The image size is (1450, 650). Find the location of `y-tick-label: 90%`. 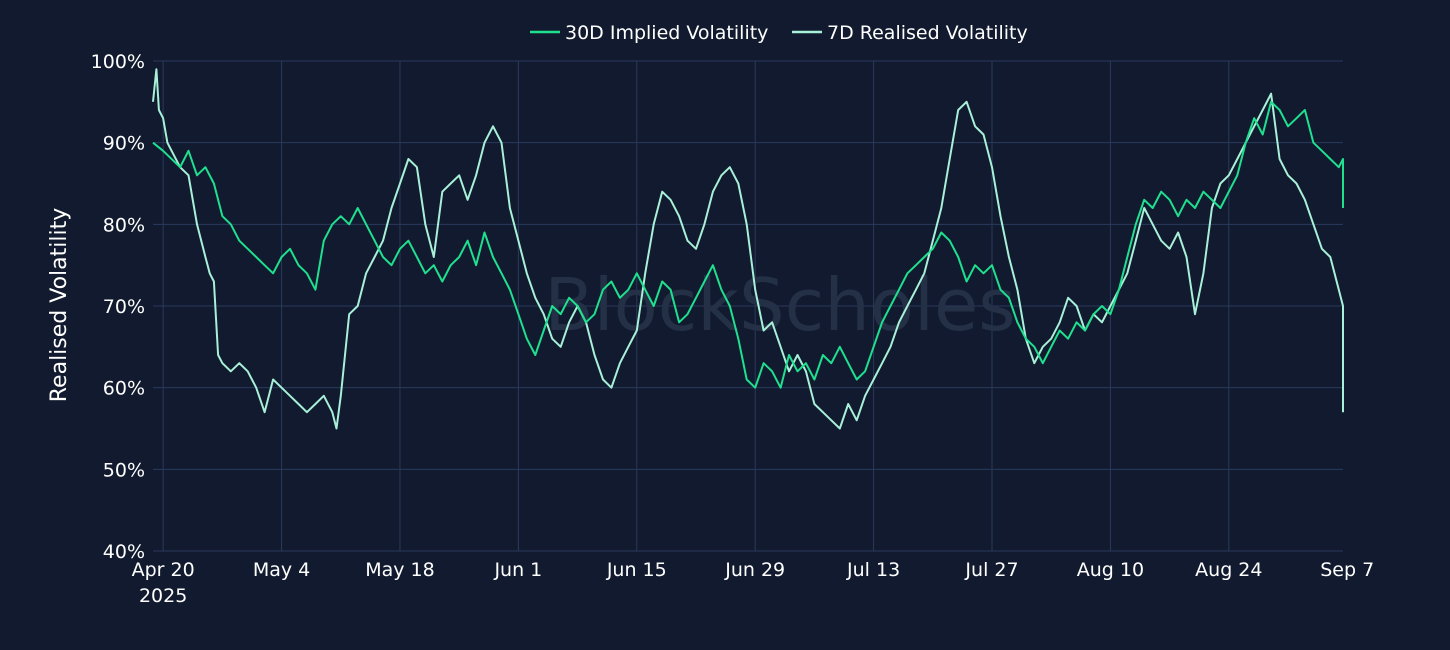

y-tick-label: 90% is located at coordinates (124, 144).